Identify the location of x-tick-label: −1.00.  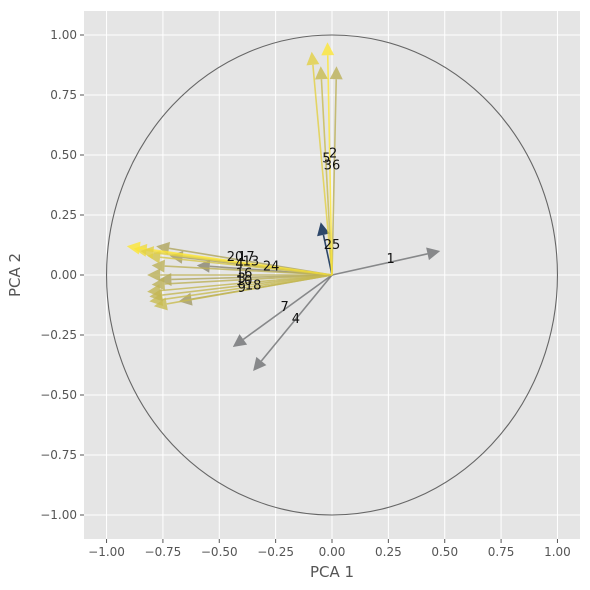
(106, 552).